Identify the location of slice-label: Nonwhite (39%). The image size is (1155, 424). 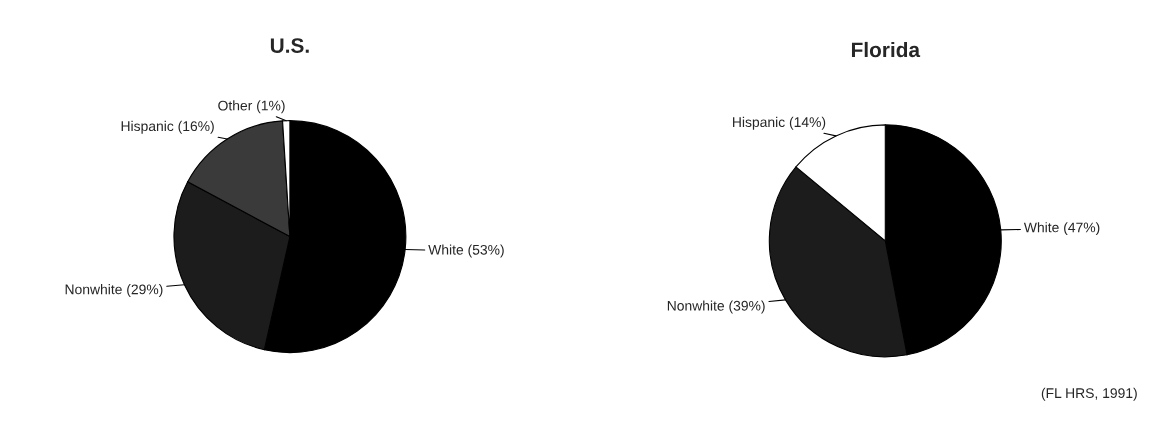
(716, 307).